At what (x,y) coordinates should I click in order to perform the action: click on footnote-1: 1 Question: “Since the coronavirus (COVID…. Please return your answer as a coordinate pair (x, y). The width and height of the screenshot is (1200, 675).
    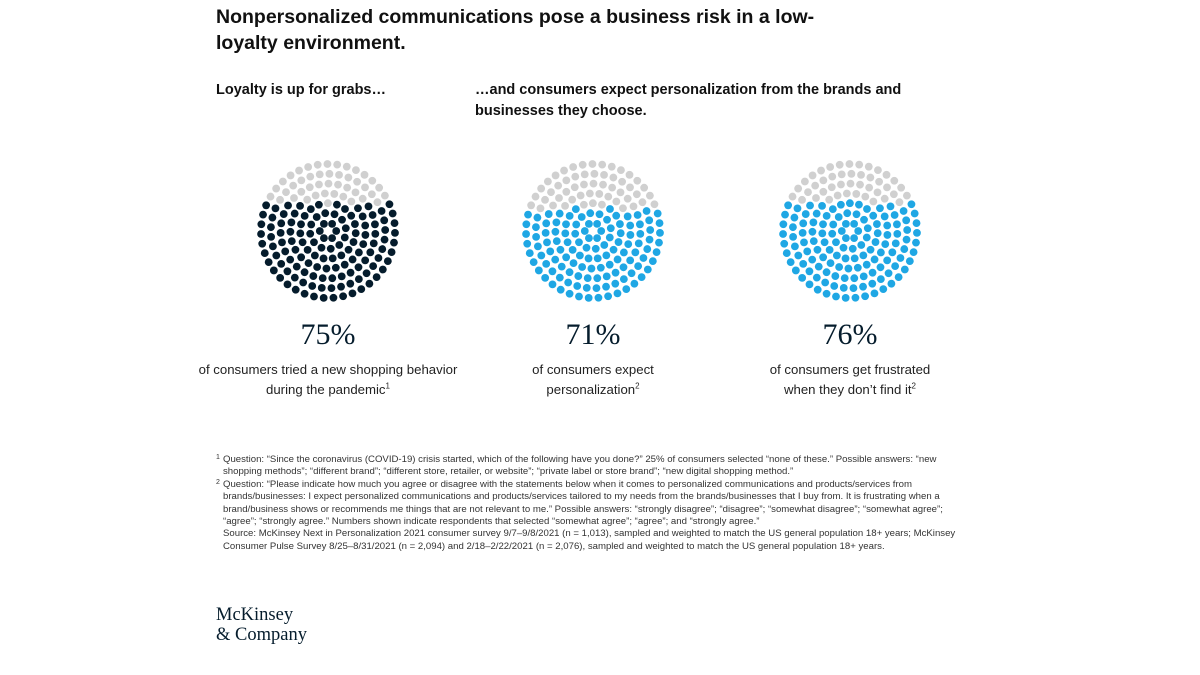
    Looking at the image, I should click on (596, 466).